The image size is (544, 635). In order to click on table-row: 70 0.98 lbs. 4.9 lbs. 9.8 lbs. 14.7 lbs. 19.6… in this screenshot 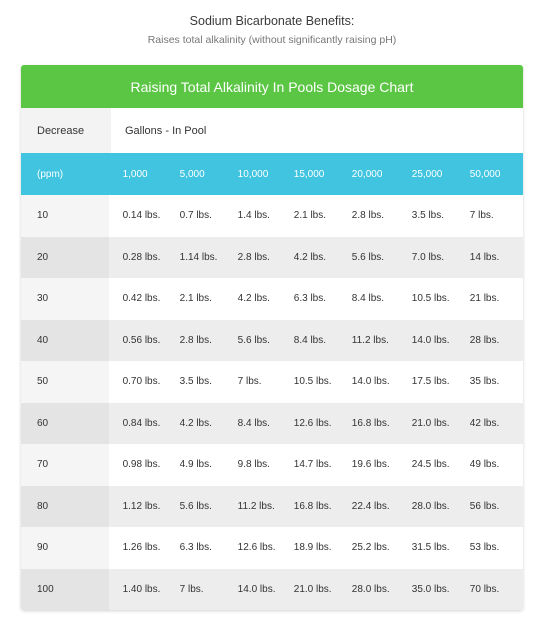, I will do `click(272, 465)`.